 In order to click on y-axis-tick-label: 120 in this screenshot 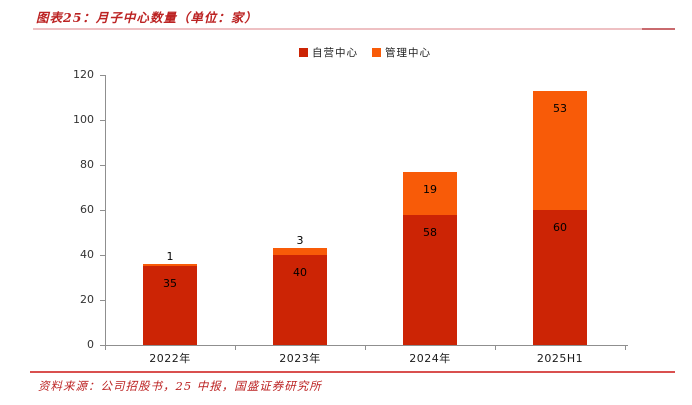, I will do `click(83, 74)`.